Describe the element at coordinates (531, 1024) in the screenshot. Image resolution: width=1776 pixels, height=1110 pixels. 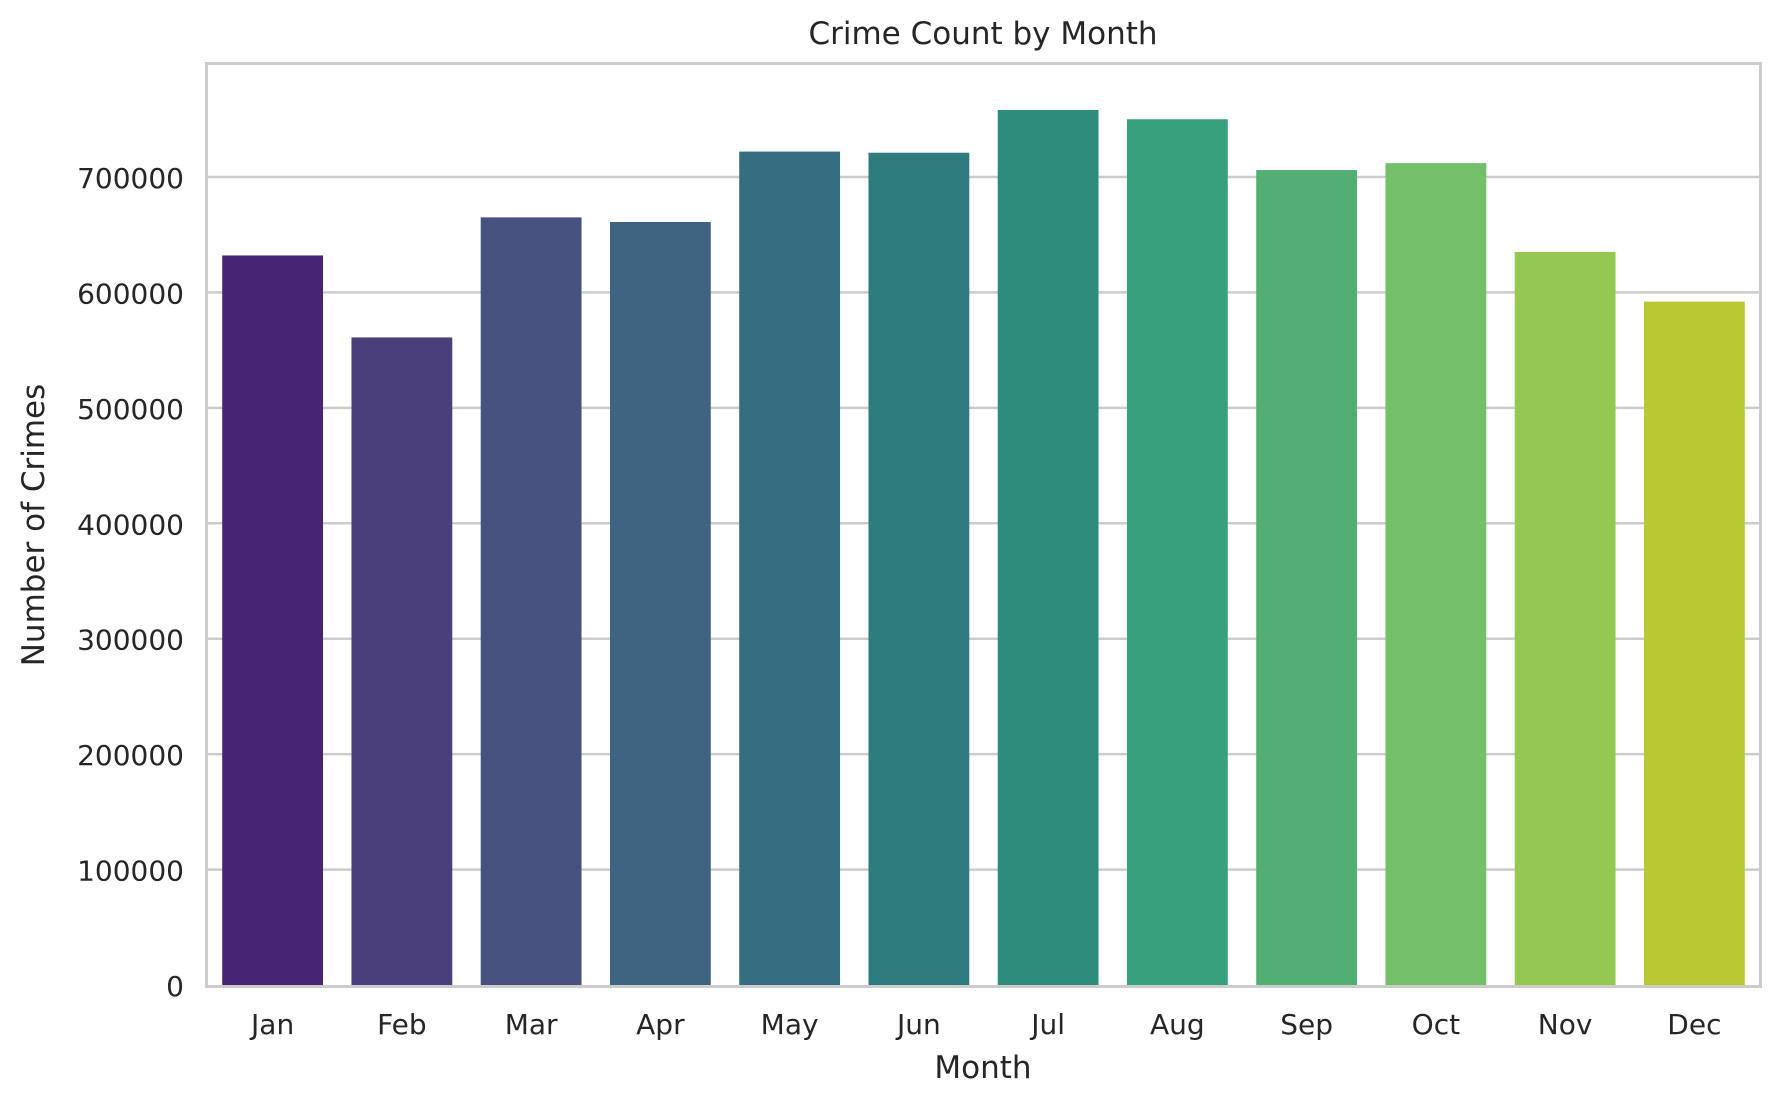
I see `x-tick-label: Mar` at that location.